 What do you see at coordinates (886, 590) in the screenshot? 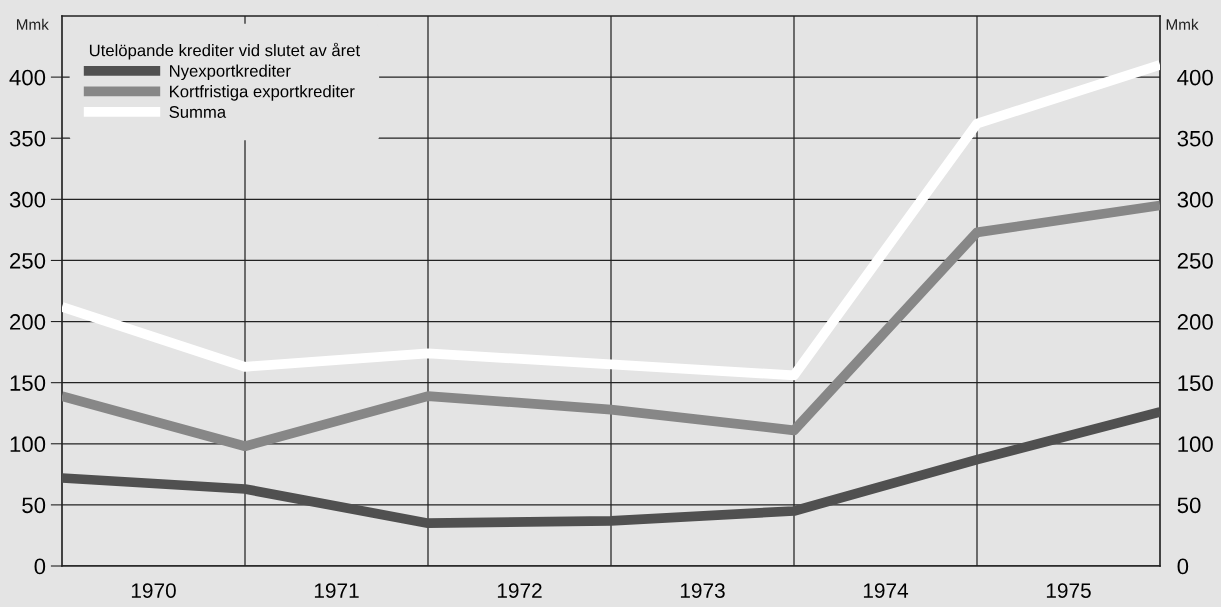
I see `x-tick-label: 1974` at bounding box center [886, 590].